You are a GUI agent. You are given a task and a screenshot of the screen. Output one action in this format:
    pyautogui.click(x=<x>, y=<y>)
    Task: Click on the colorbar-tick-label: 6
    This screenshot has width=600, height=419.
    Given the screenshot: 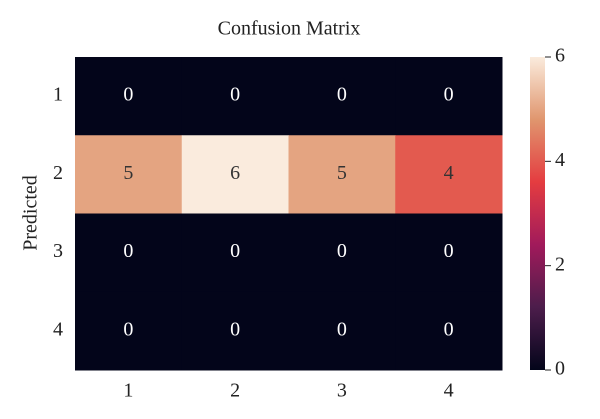 What is the action you would take?
    pyautogui.click(x=560, y=56)
    